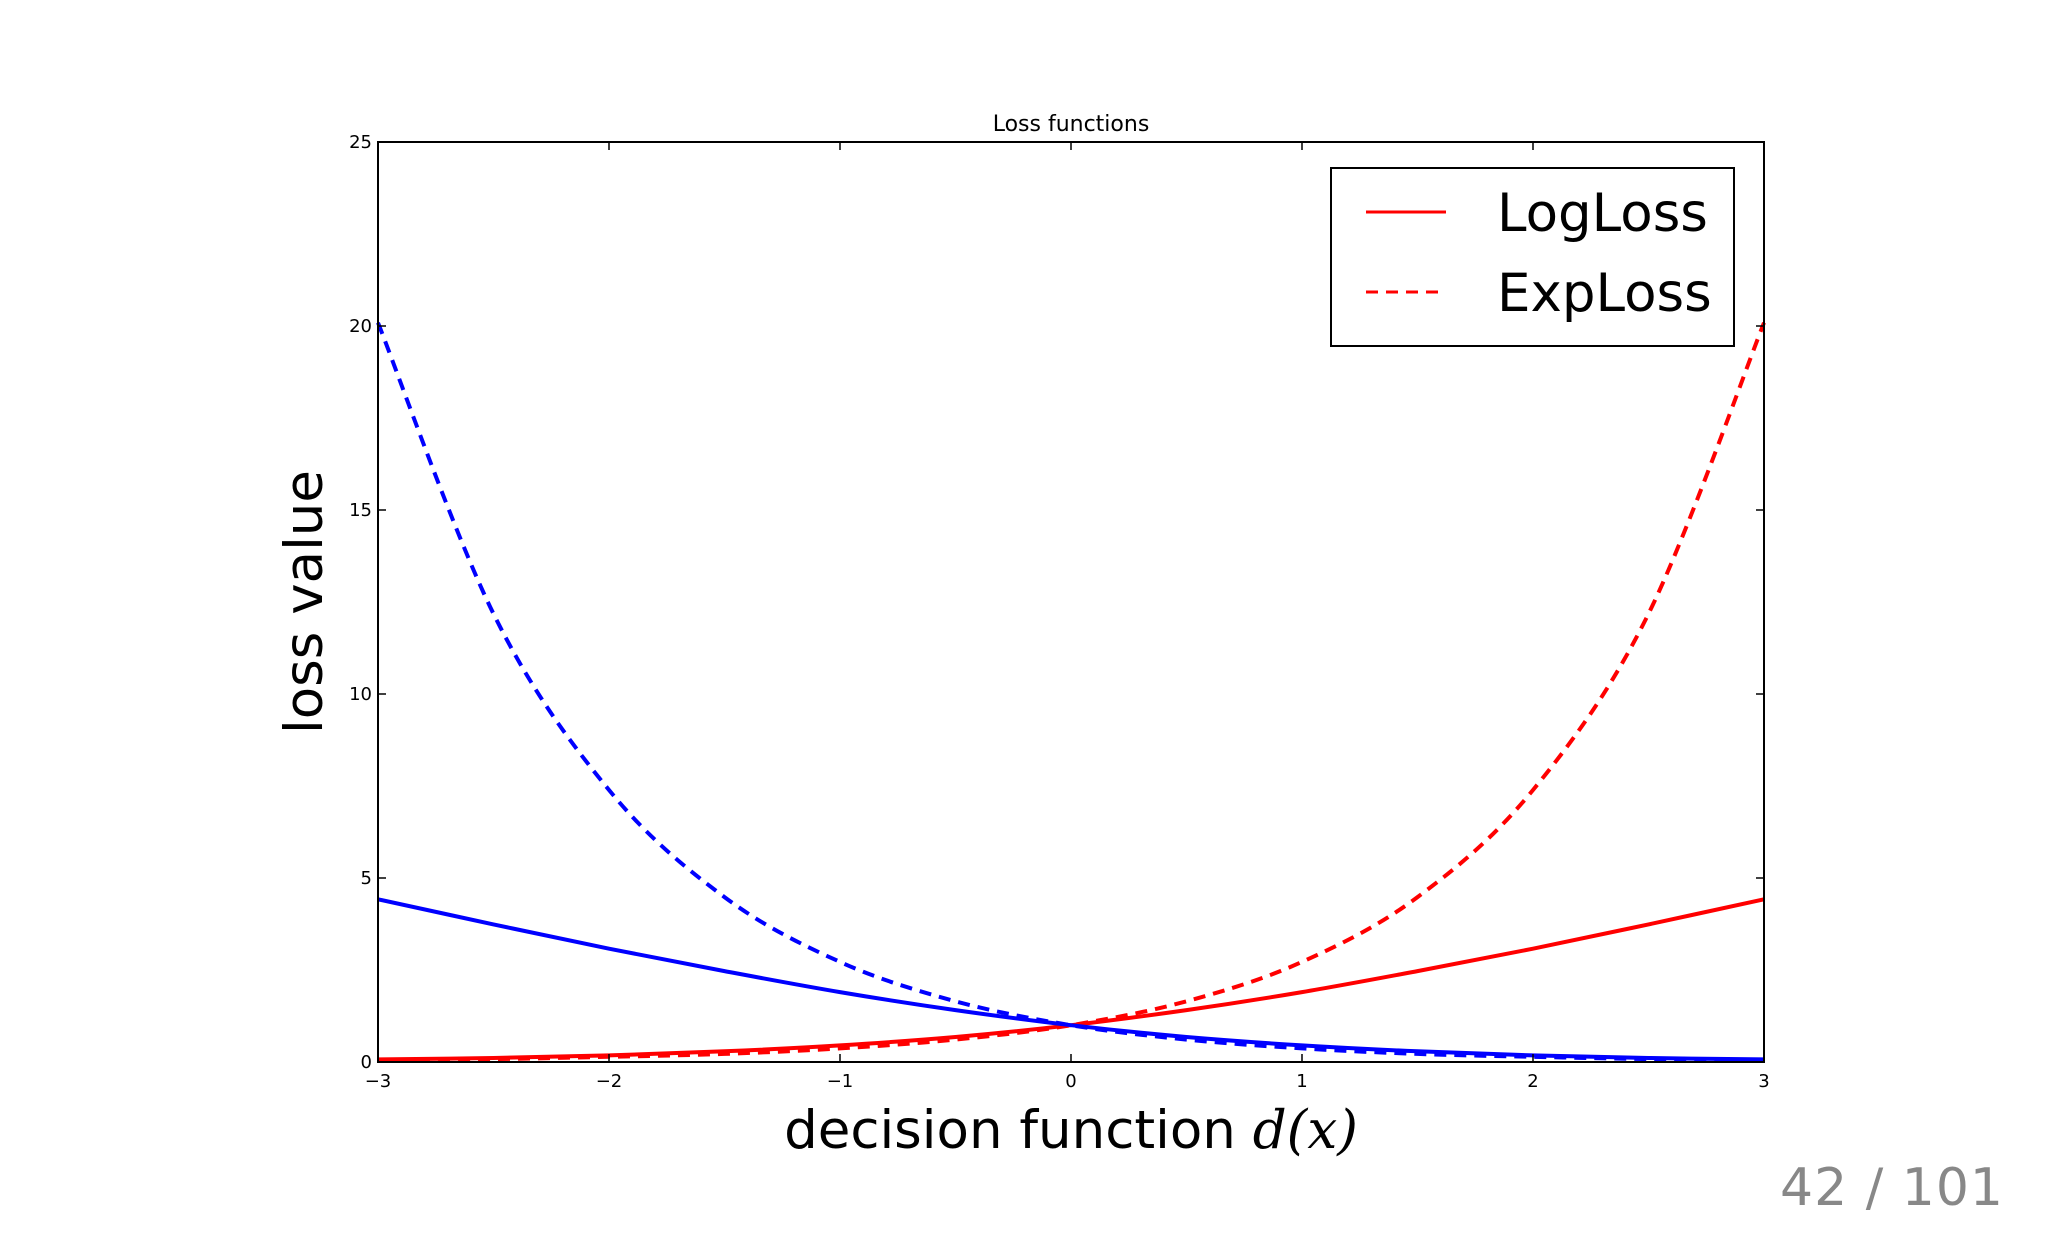 This screenshot has height=1236, width=2048. Describe the element at coordinates (366, 1062) in the screenshot. I see `y-tick-label: 0` at that location.